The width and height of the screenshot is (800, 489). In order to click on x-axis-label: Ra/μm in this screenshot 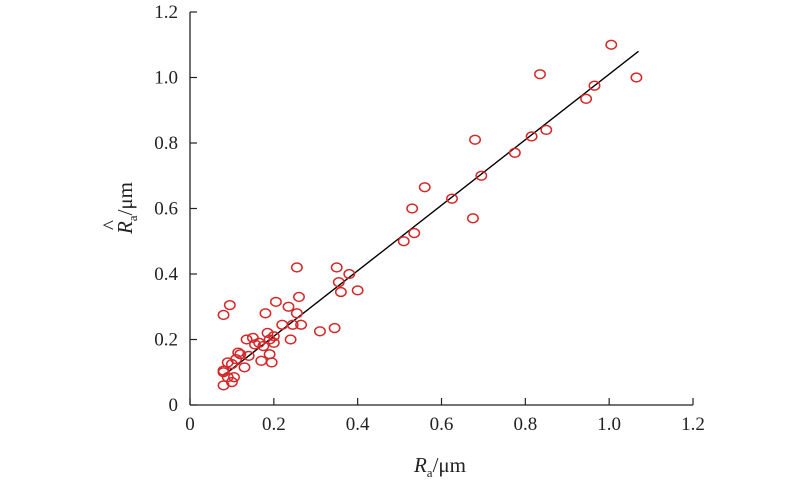, I will do `click(439, 466)`.